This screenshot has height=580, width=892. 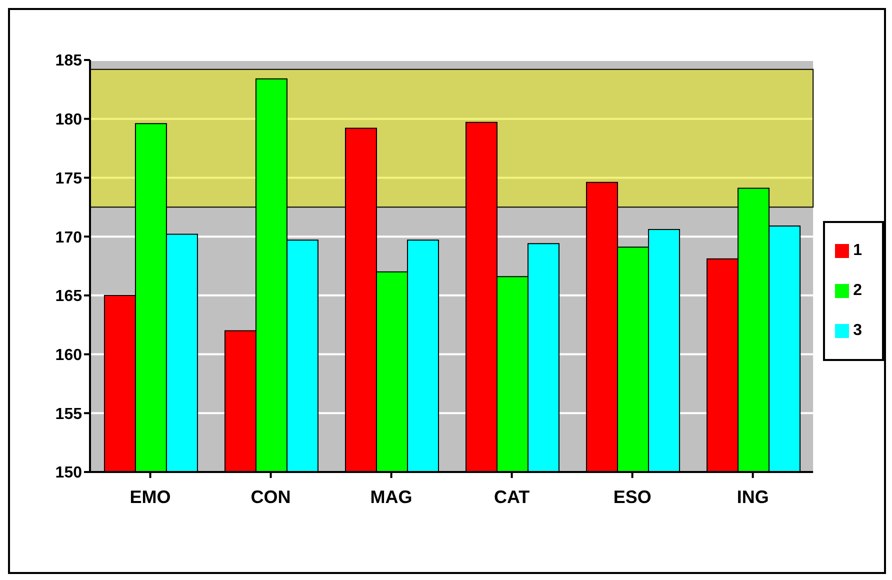 What do you see at coordinates (68, 473) in the screenshot?
I see `y-tick-label: 150` at bounding box center [68, 473].